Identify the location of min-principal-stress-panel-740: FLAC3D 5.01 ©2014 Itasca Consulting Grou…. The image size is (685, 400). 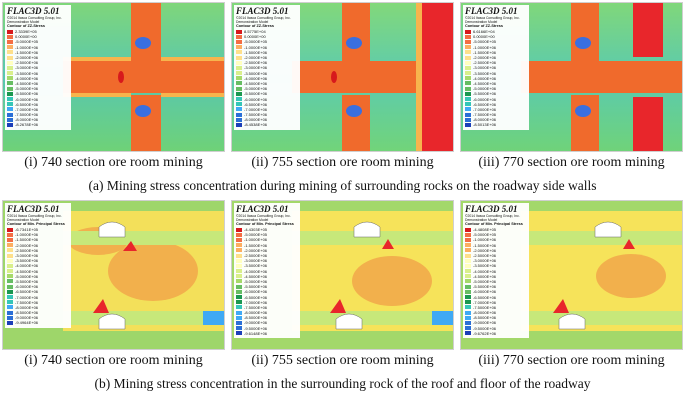
(113, 275).